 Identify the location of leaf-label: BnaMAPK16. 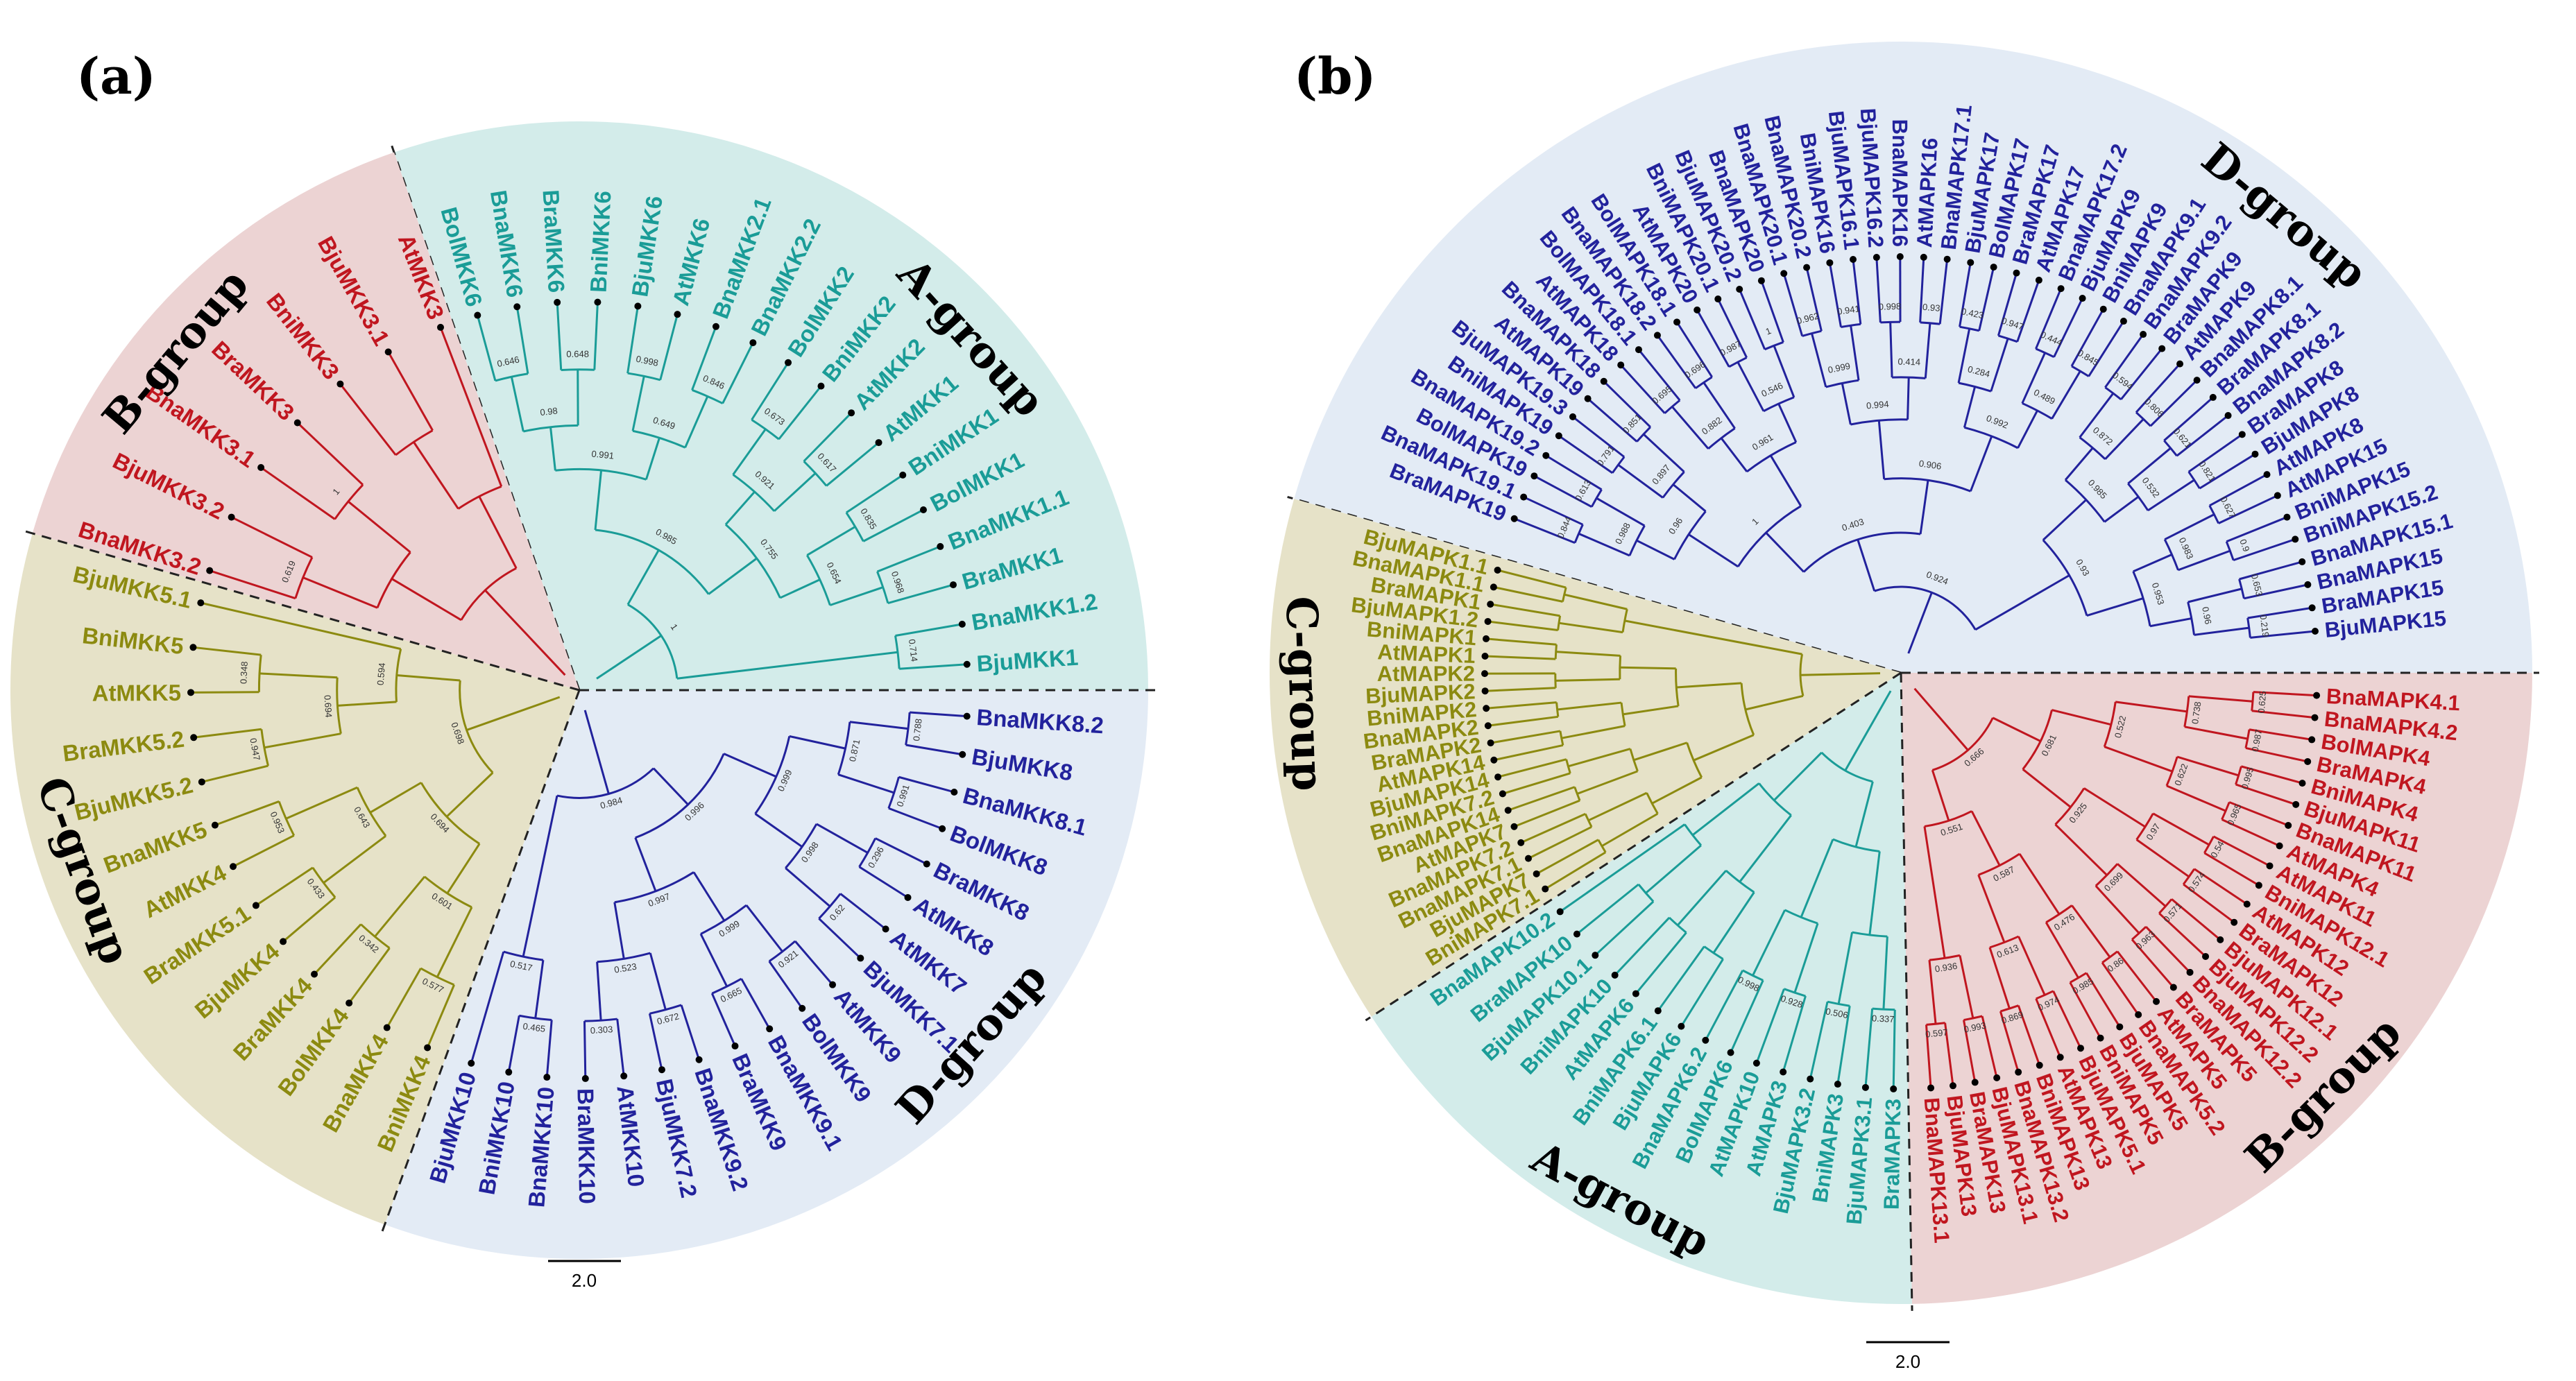
(1900, 183).